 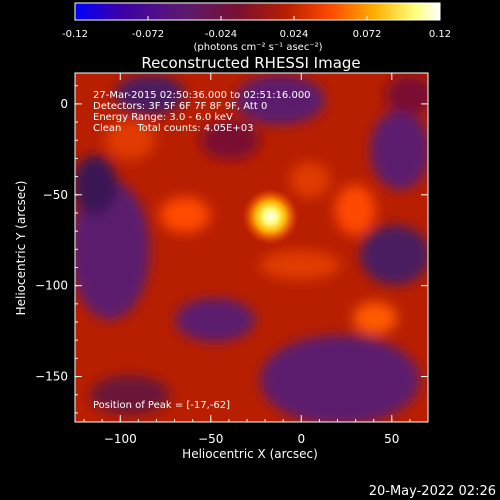 I want to click on footer-date: 20-May-2022 02:26, so click(x=432, y=491).